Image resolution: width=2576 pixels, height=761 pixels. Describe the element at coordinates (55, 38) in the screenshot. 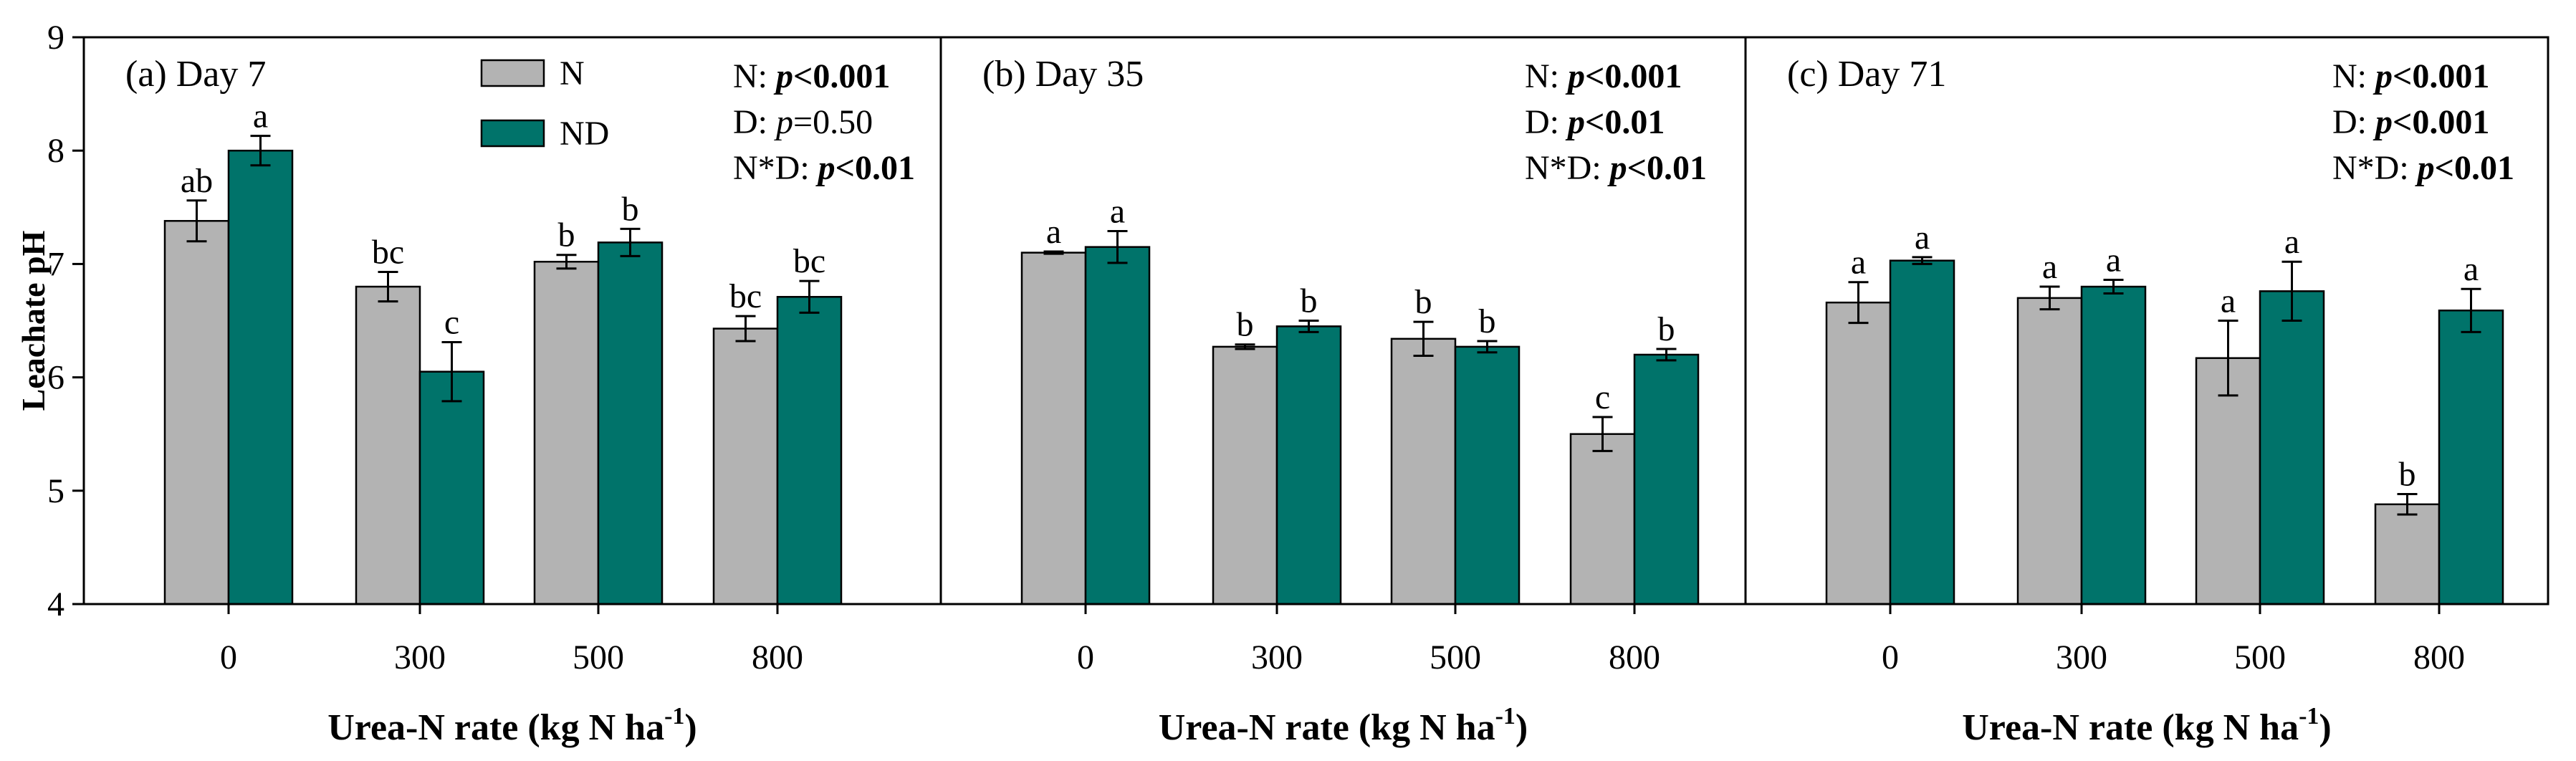

I see `y-tick-label: 9` at that location.